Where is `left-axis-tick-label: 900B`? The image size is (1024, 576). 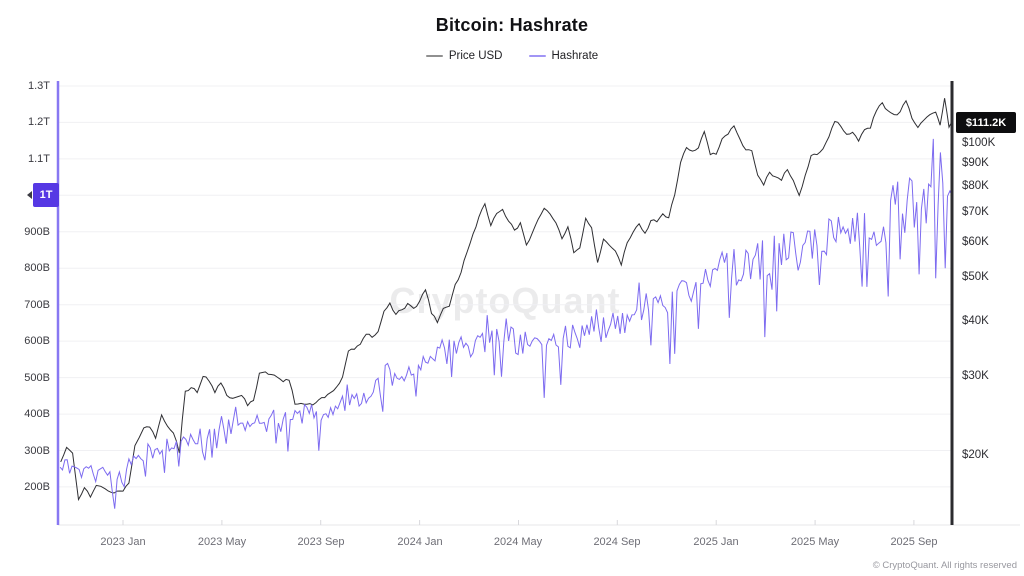 left-axis-tick-label: 900B is located at coordinates (37, 232).